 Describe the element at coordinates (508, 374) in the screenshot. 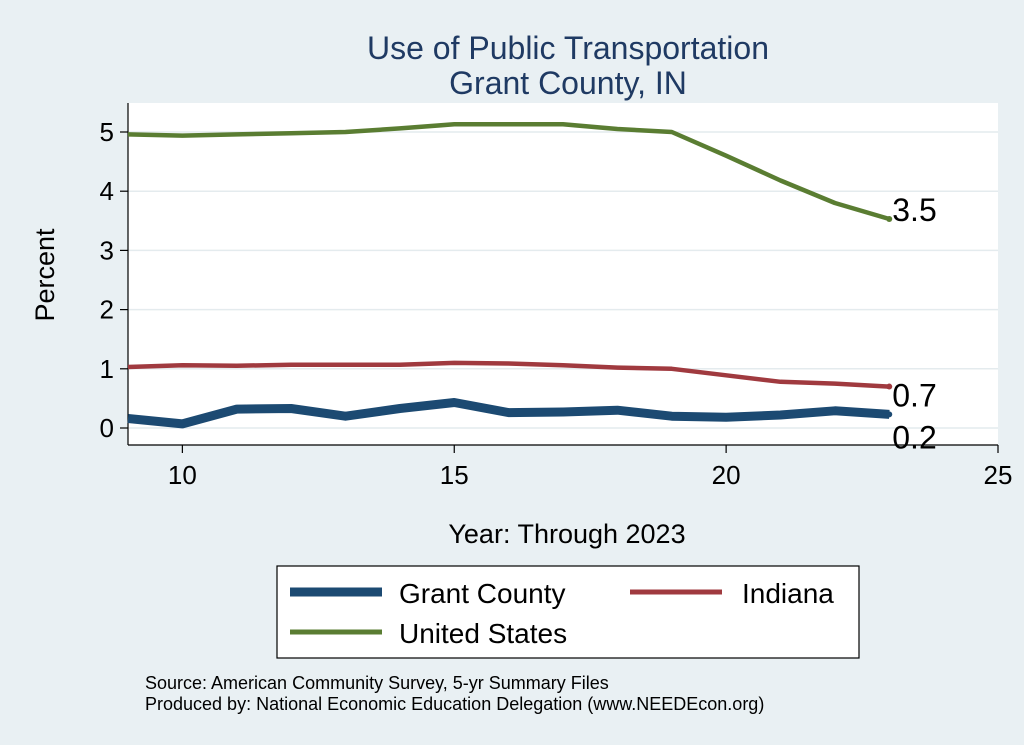

I see `series-line-indiana` at that location.